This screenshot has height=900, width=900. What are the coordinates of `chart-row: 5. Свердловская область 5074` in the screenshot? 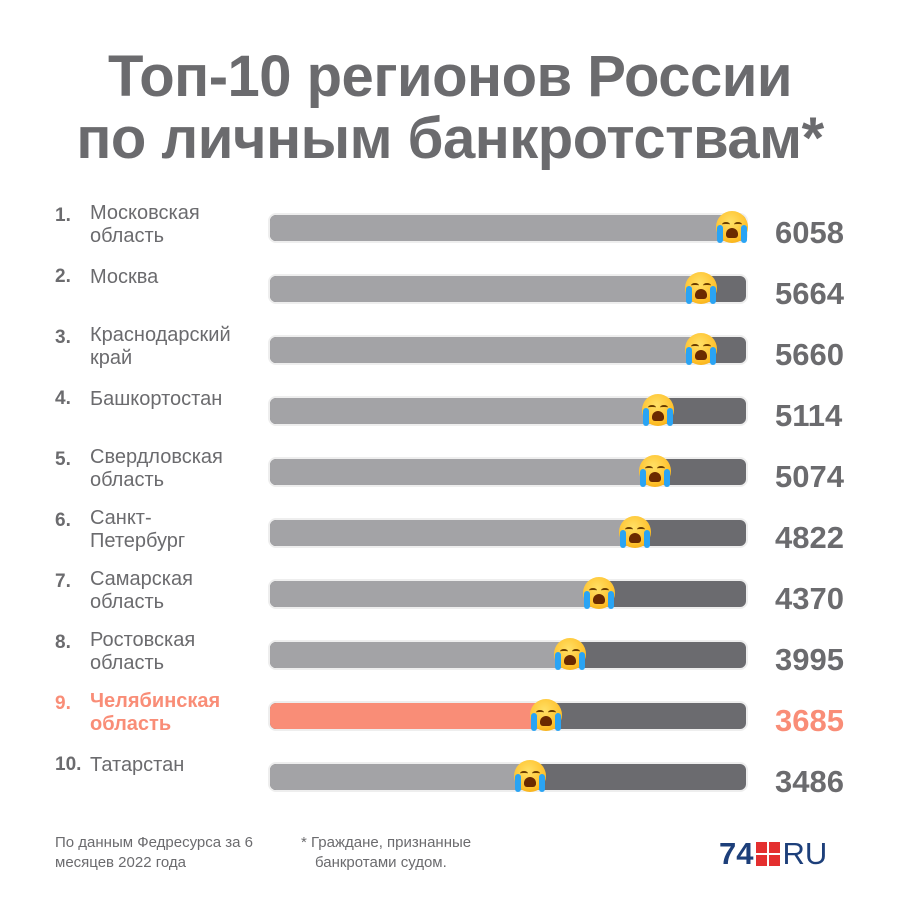 It's located at (450, 472).